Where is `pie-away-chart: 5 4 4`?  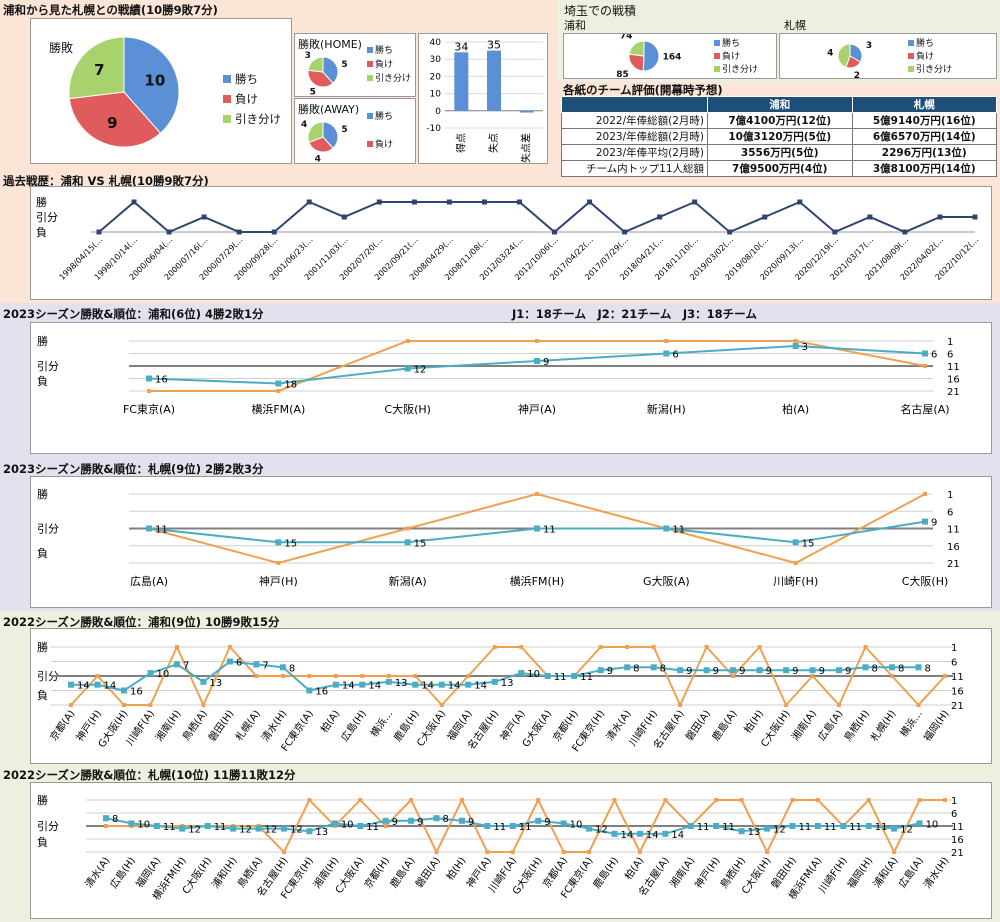 pie-away-chart: 5 4 4 is located at coordinates (324, 142).